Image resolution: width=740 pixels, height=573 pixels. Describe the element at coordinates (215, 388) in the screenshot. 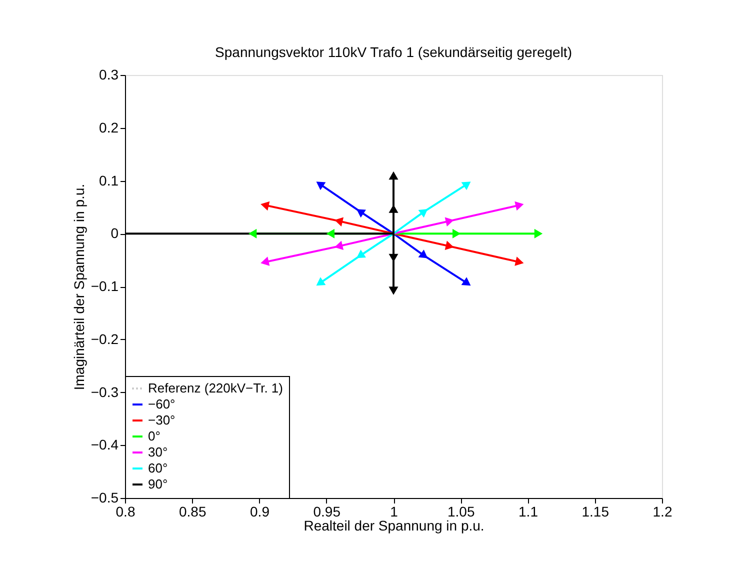

I see `legend-label: Referenz (220kV−Tr. 1)` at that location.